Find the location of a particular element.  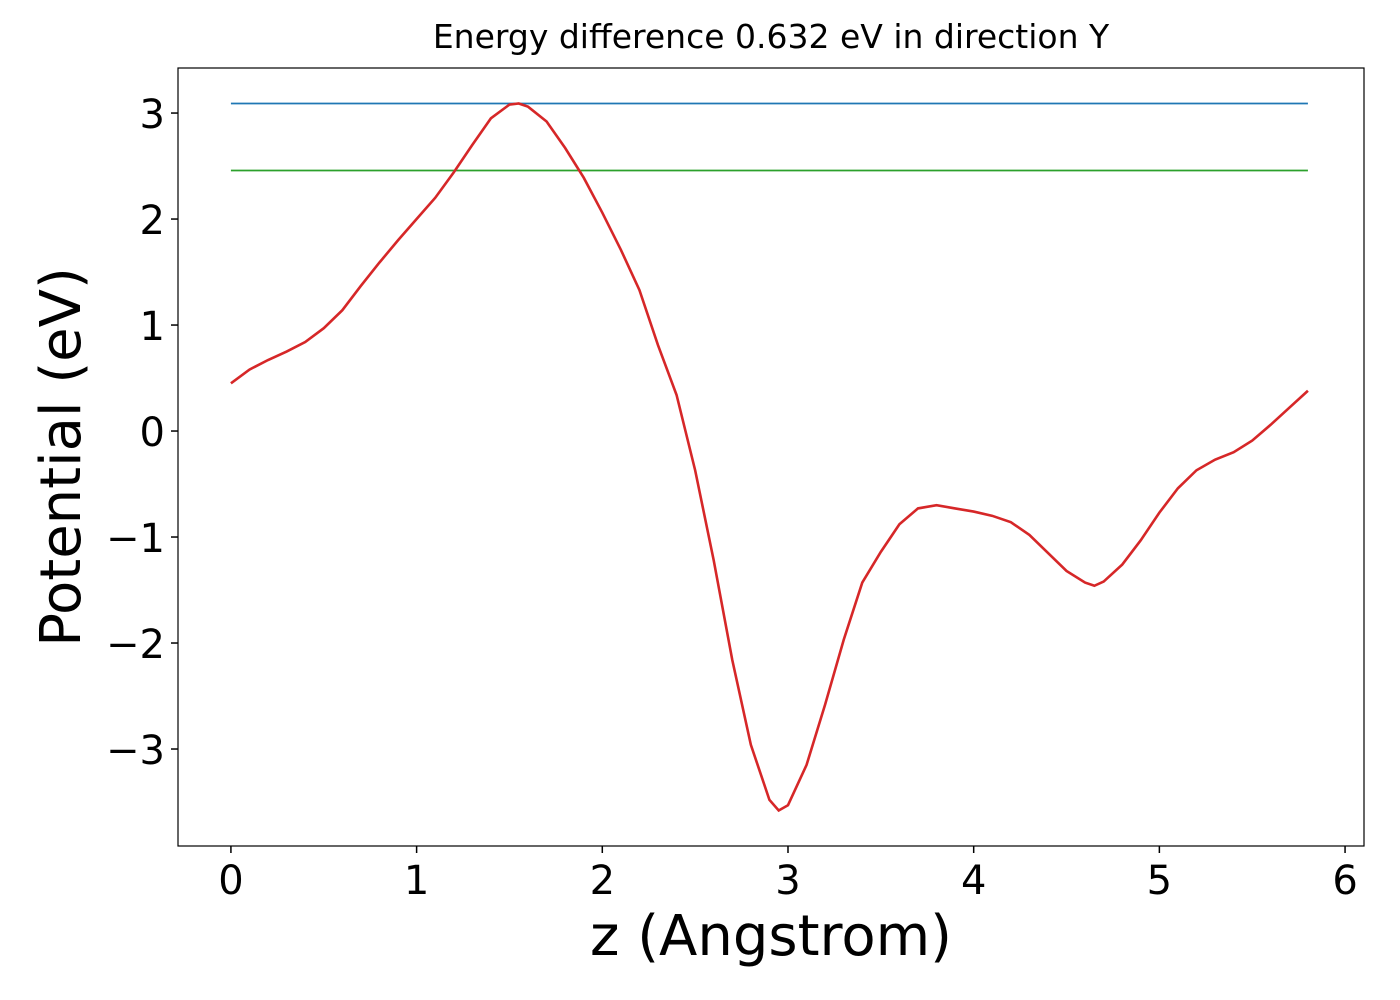

y-tick-label: −2 is located at coordinates (135, 645).